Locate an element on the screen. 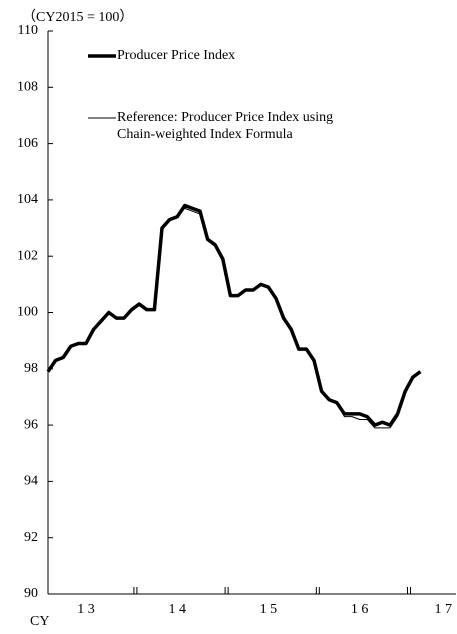  x-tick-label: 1 6 is located at coordinates (360, 609).